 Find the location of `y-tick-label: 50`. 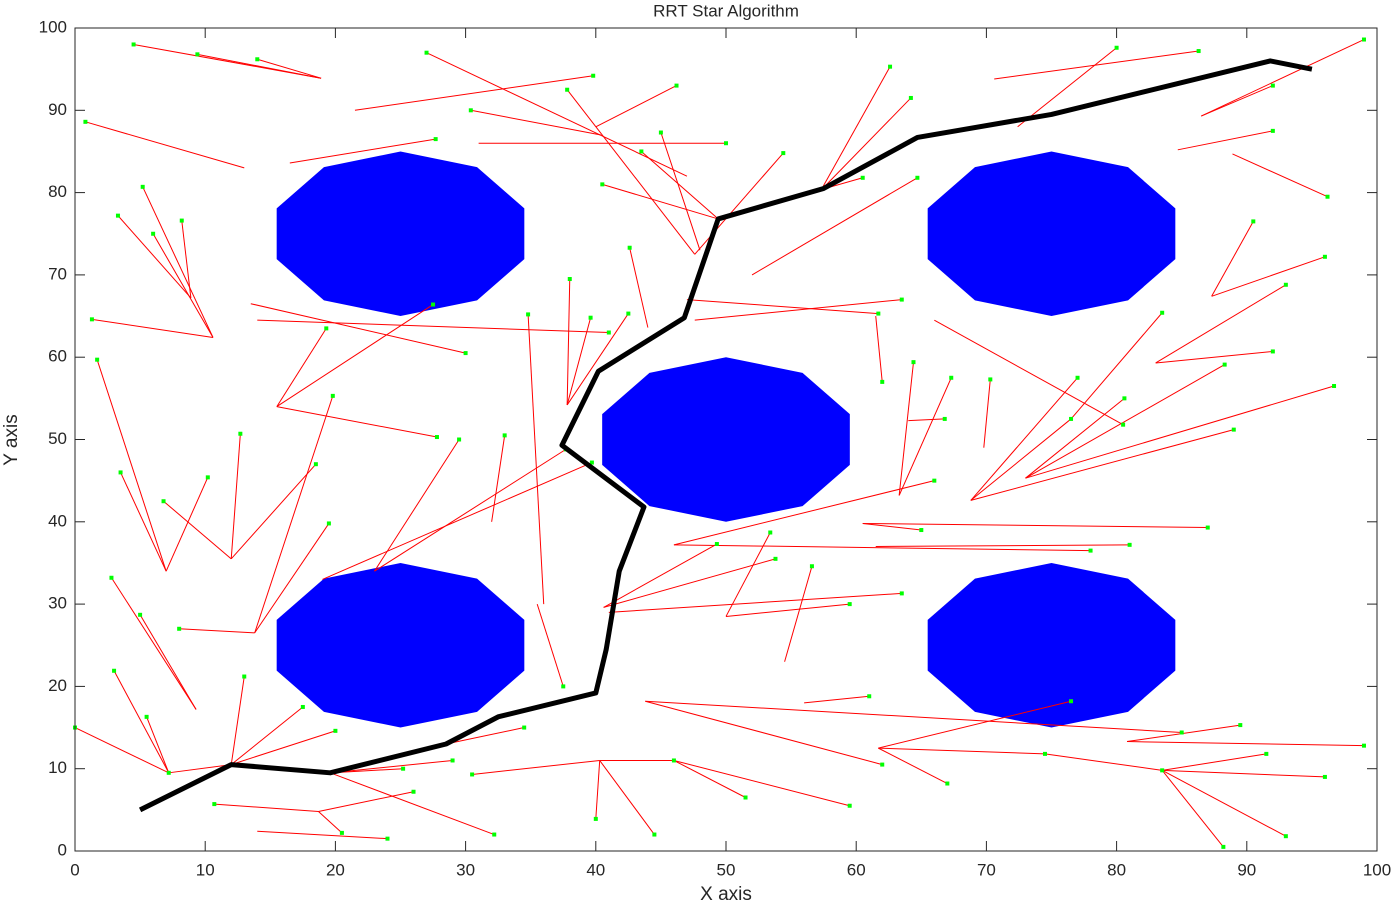

y-tick-label: 50 is located at coordinates (57, 438).